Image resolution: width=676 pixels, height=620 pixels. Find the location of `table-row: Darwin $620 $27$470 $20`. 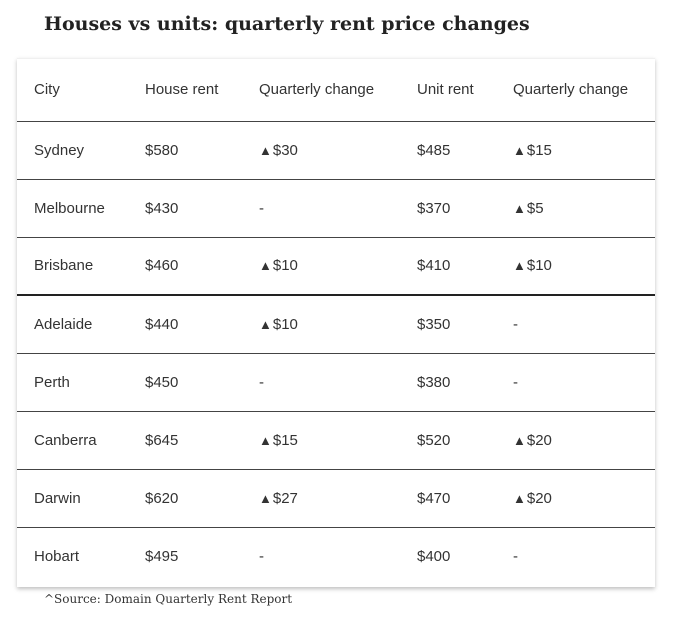

table-row: Darwin $620 $27$470 $20 is located at coordinates (336, 498).